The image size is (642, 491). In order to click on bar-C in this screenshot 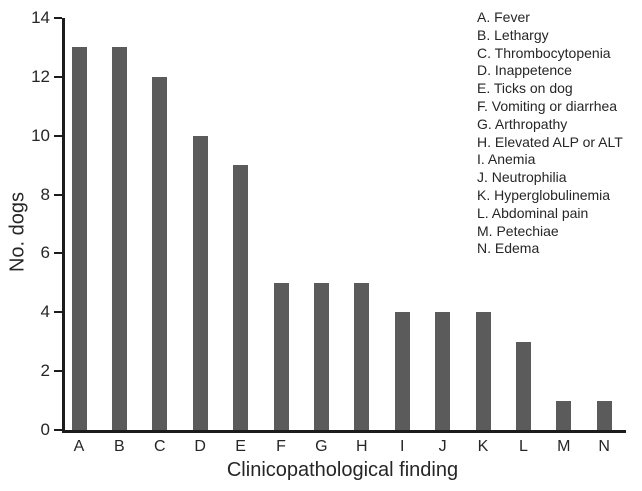, I will do `click(160, 253)`.